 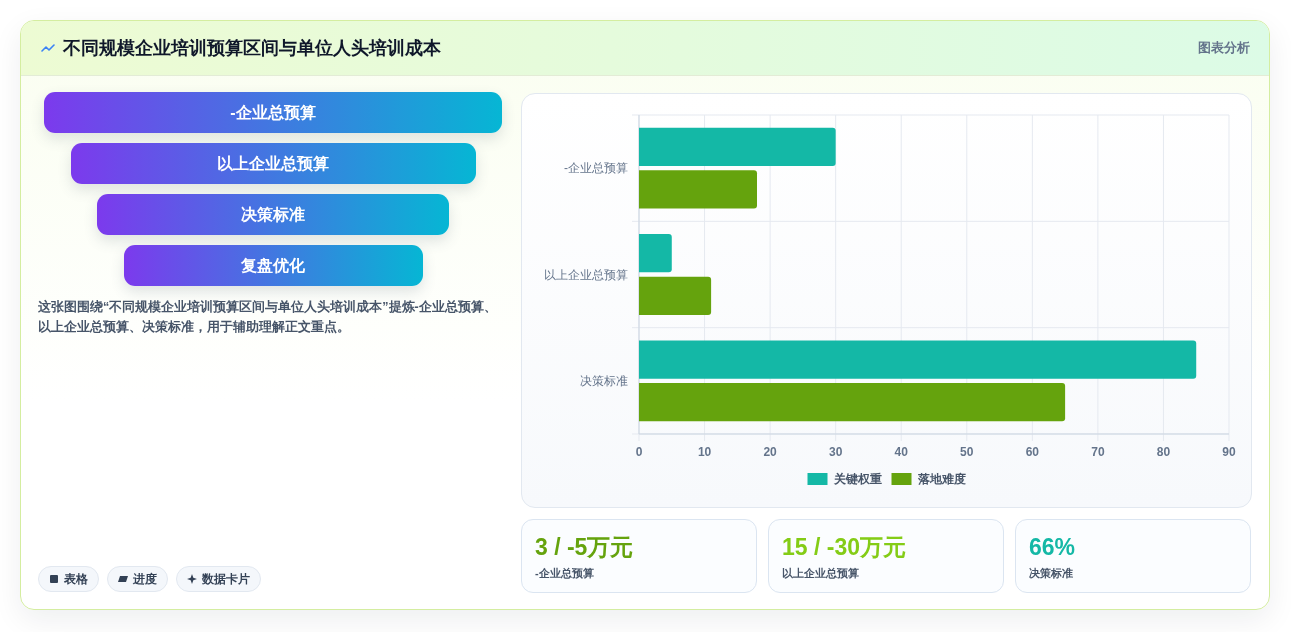 I want to click on x-tick-label: 20, so click(x=770, y=452).